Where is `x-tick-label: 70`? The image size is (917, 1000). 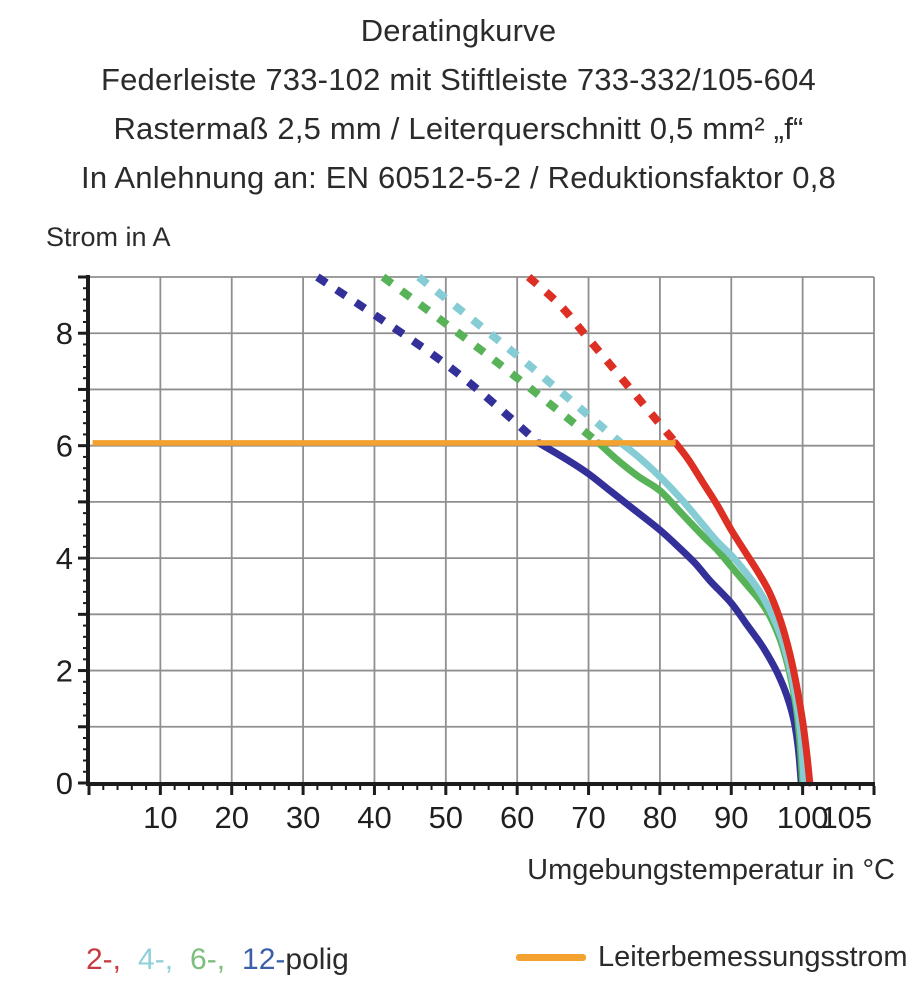
x-tick-label: 70 is located at coordinates (588, 817).